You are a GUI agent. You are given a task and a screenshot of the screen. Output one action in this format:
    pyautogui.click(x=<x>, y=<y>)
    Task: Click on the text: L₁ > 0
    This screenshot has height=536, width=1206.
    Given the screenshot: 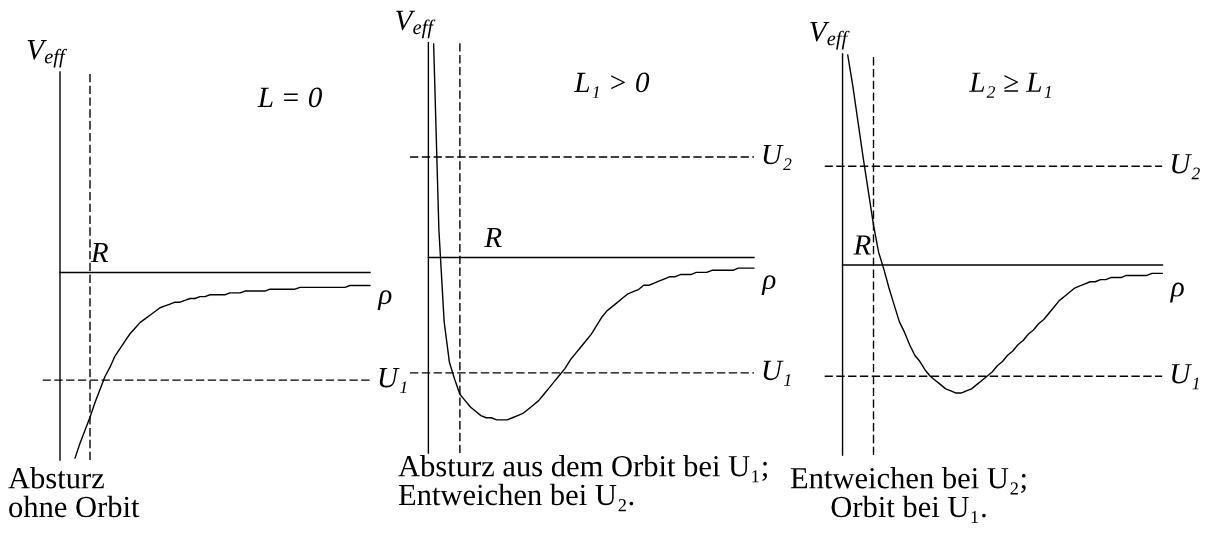 What is the action you would take?
    pyautogui.click(x=611, y=85)
    